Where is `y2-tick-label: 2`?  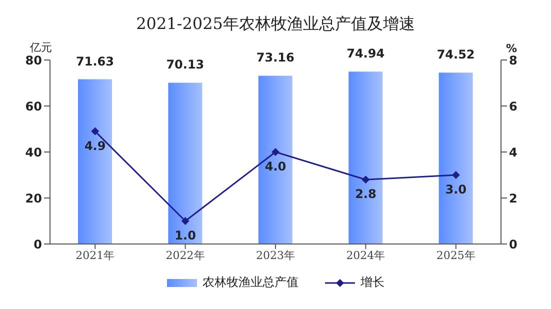 y2-tick-label: 2 is located at coordinates (513, 198).